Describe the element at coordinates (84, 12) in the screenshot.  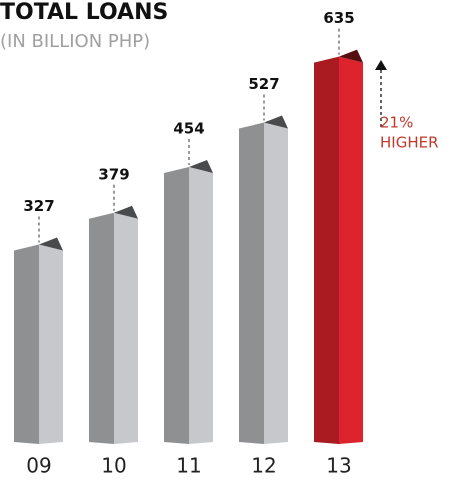
I see `chart-title: TOTAL LOANS` at that location.